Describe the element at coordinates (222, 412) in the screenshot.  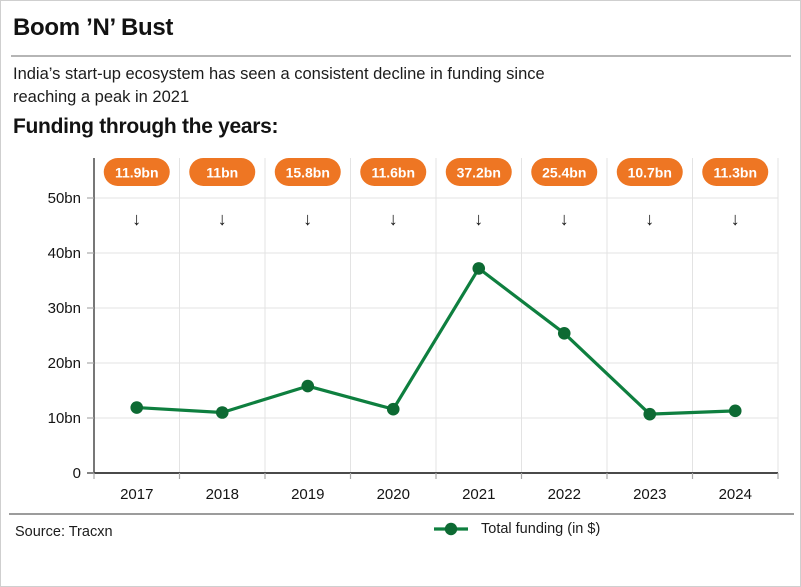
I see `data-point-2018` at that location.